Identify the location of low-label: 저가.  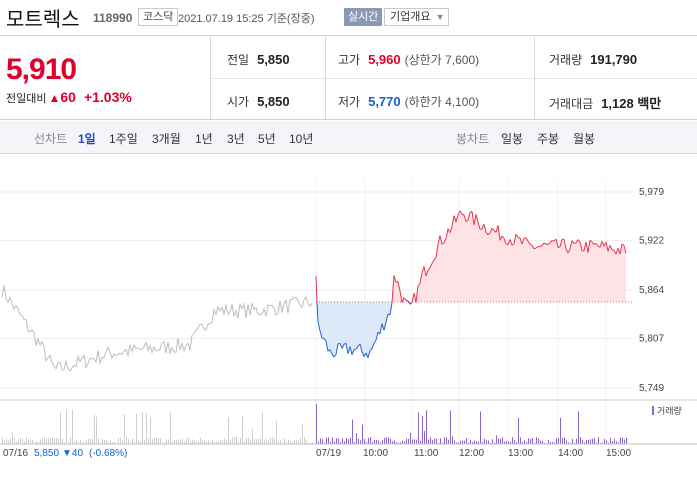
(349, 102).